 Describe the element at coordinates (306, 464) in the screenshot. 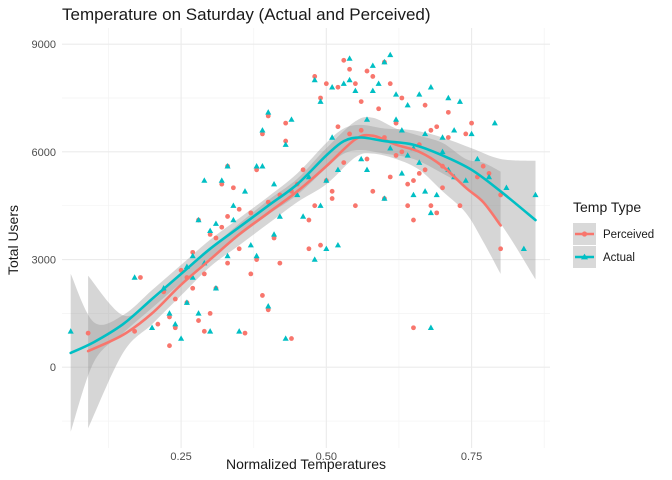

I see `x-axis-title: Normalized Temperatures` at that location.